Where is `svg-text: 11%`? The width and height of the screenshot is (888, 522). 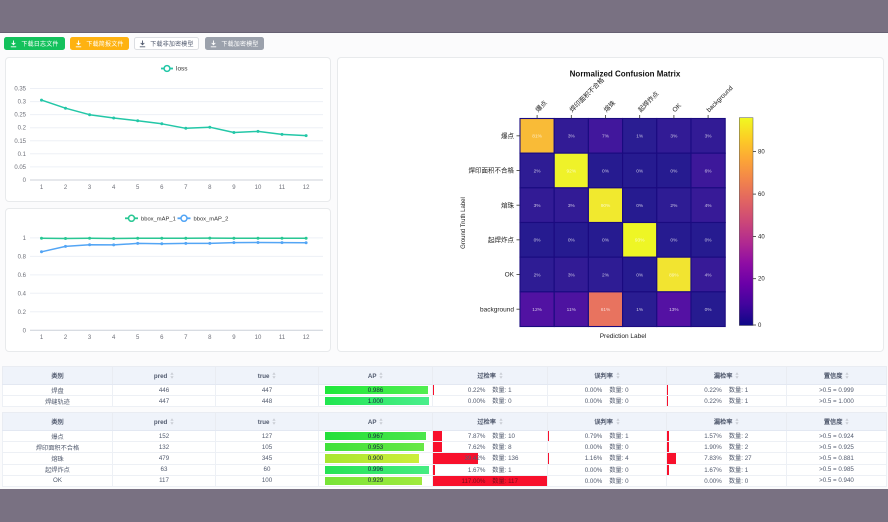 svg-text: 11% is located at coordinates (572, 310).